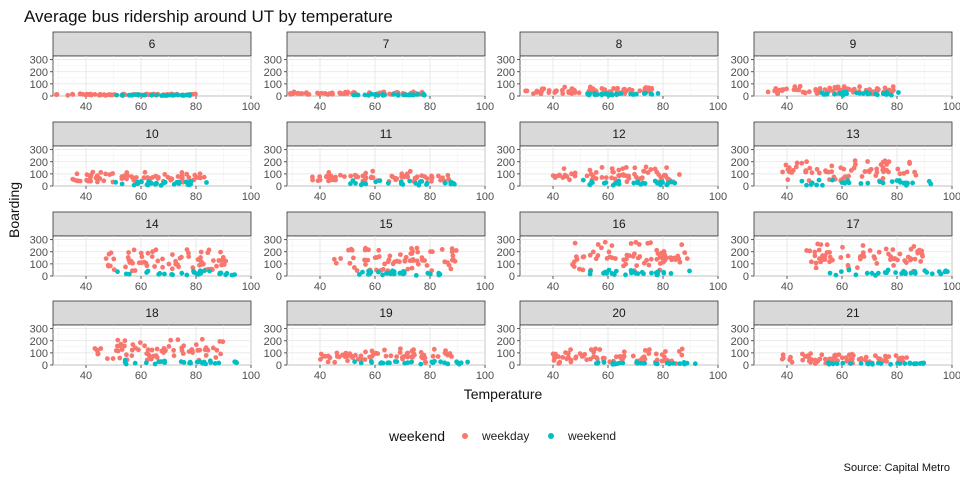 The height and width of the screenshot is (480, 960). Describe the element at coordinates (152, 313) in the screenshot. I see `facet-strip` at that location.